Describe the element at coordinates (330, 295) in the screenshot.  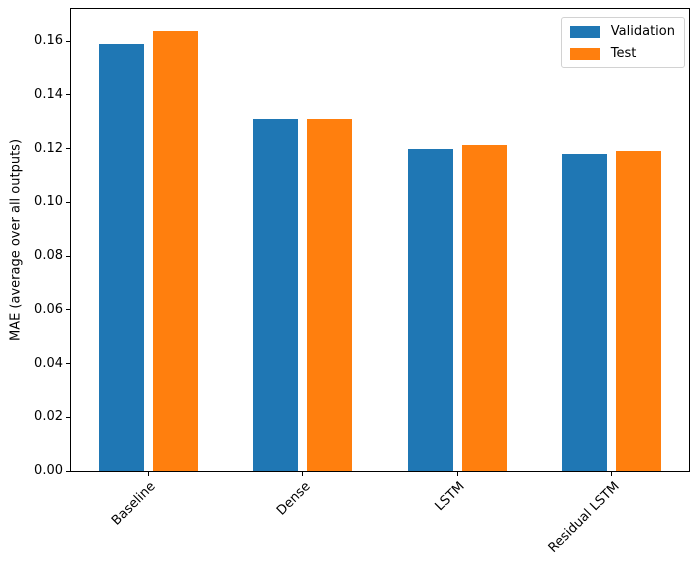
I see `bar-test-dense` at that location.